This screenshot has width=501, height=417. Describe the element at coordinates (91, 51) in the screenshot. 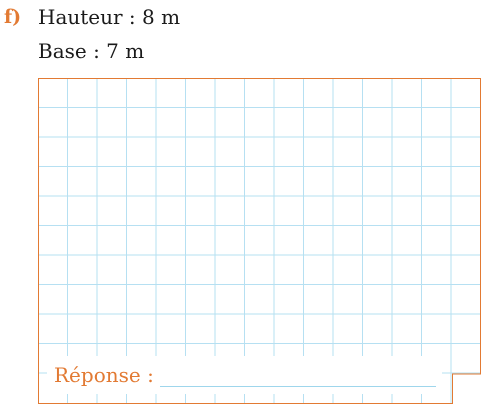

I see `base-text: Base : 7 m` at that location.